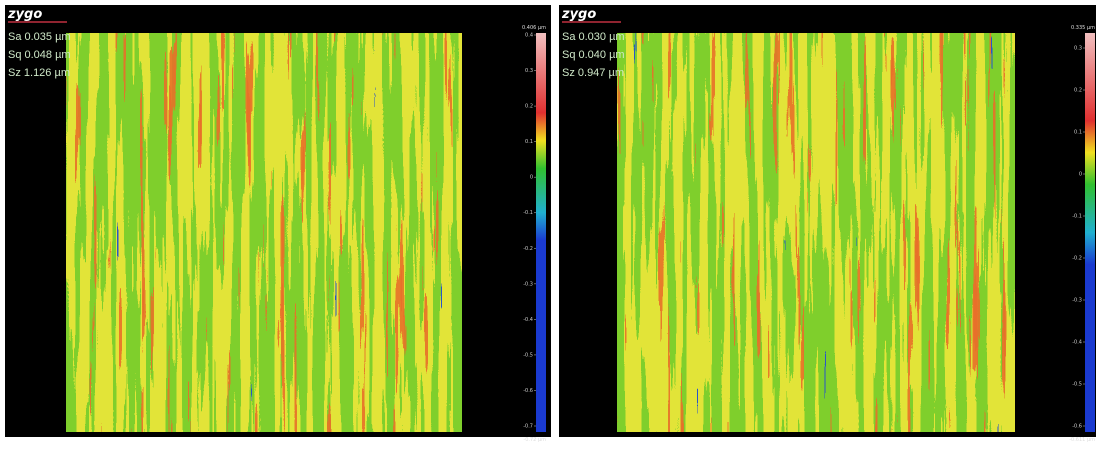 This screenshot has height=456, width=1097. I want to click on scale-tick: -0.7, so click(528, 427).